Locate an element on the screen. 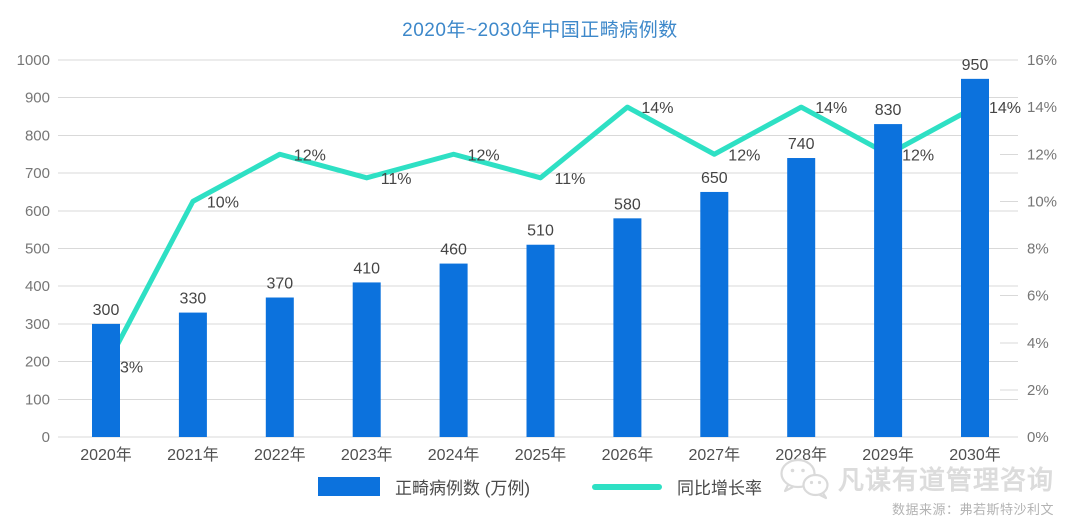 This screenshot has height=529, width=1080. chart-legend: 正畸病例数 (万例) 同比增长率 is located at coordinates (540, 486).